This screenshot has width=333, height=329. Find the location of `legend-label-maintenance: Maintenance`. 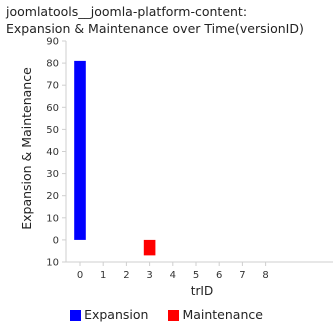

legend-label-maintenance: Maintenance is located at coordinates (222, 314).